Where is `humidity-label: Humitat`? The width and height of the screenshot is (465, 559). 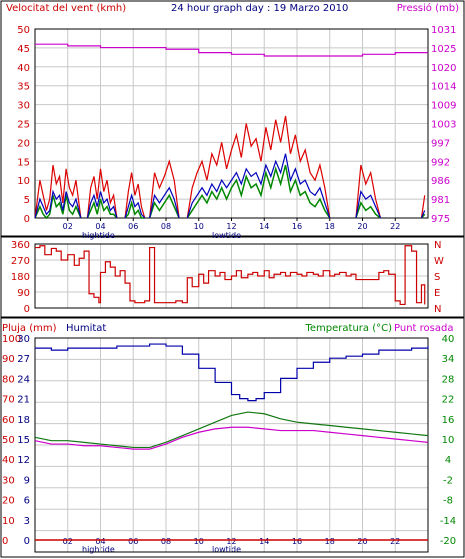
humidity-label: Humitat is located at coordinates (86, 328).